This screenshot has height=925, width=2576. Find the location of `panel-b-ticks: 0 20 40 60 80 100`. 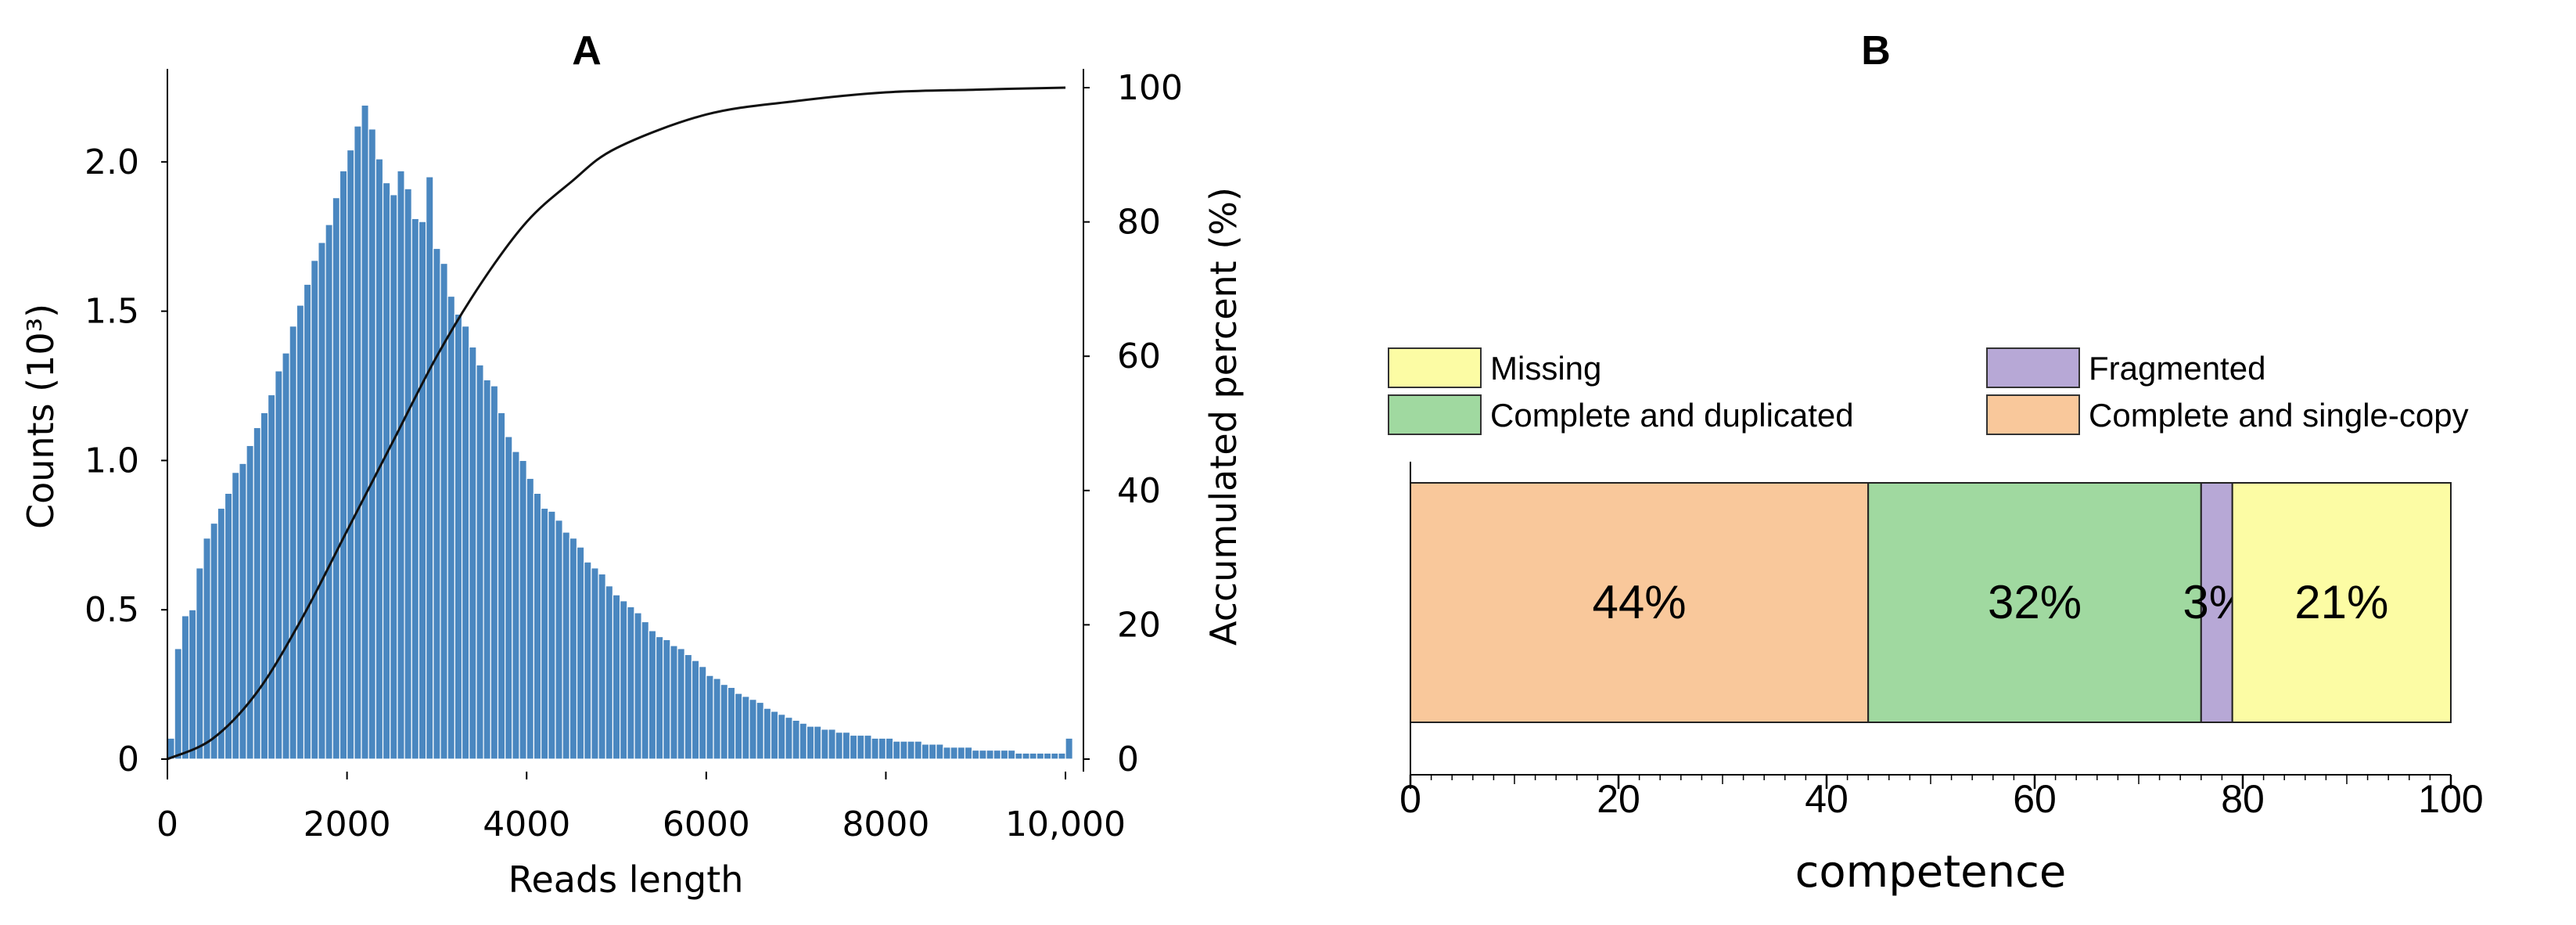

panel-b-ticks: 0 20 40 60 80 100 is located at coordinates (1941, 798).